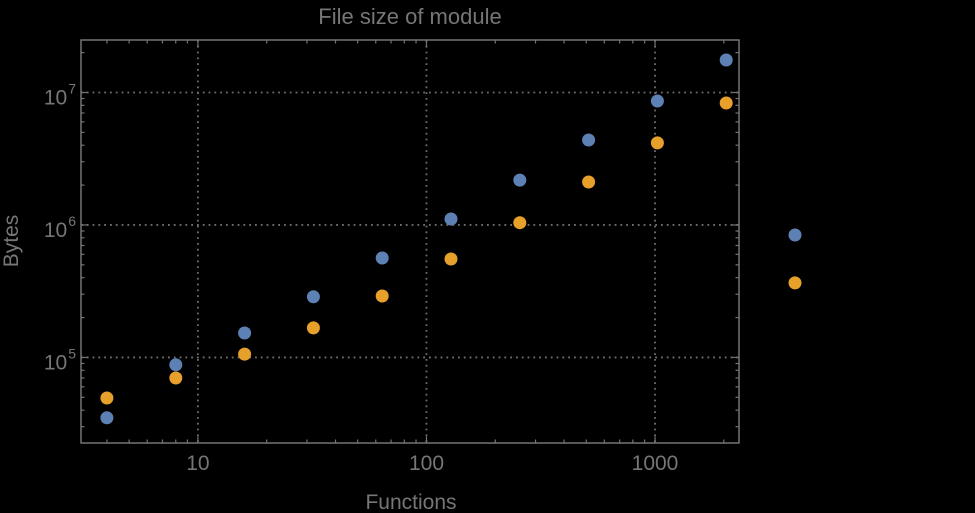 The image size is (975, 513). What do you see at coordinates (197, 463) in the screenshot?
I see `x-tick-label: 10` at bounding box center [197, 463].